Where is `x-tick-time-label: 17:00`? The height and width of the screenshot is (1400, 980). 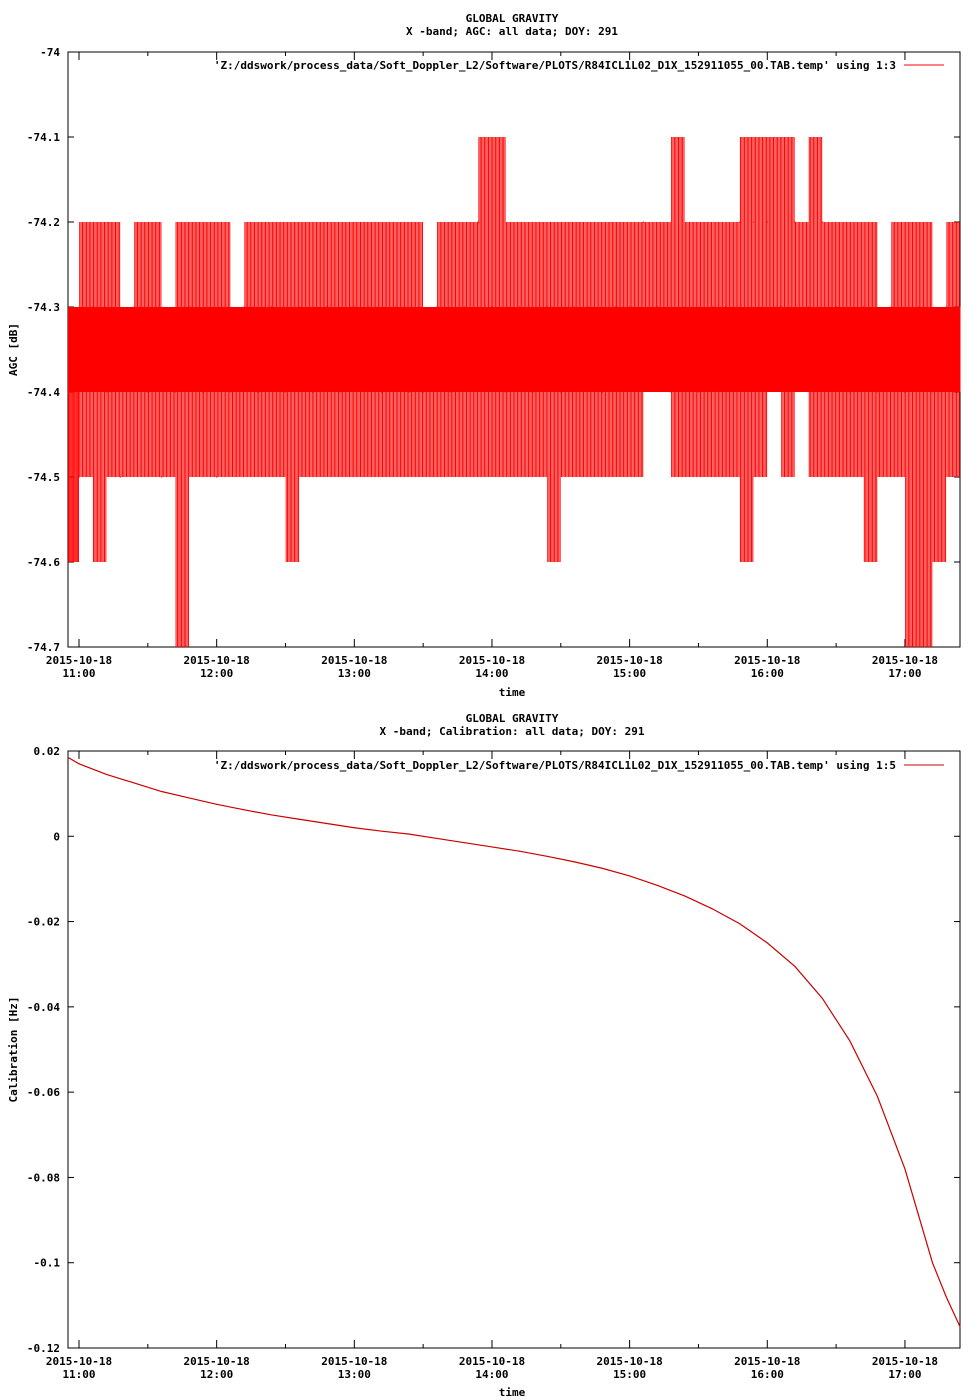
x-tick-time-label: 17:00 is located at coordinates (904, 673).